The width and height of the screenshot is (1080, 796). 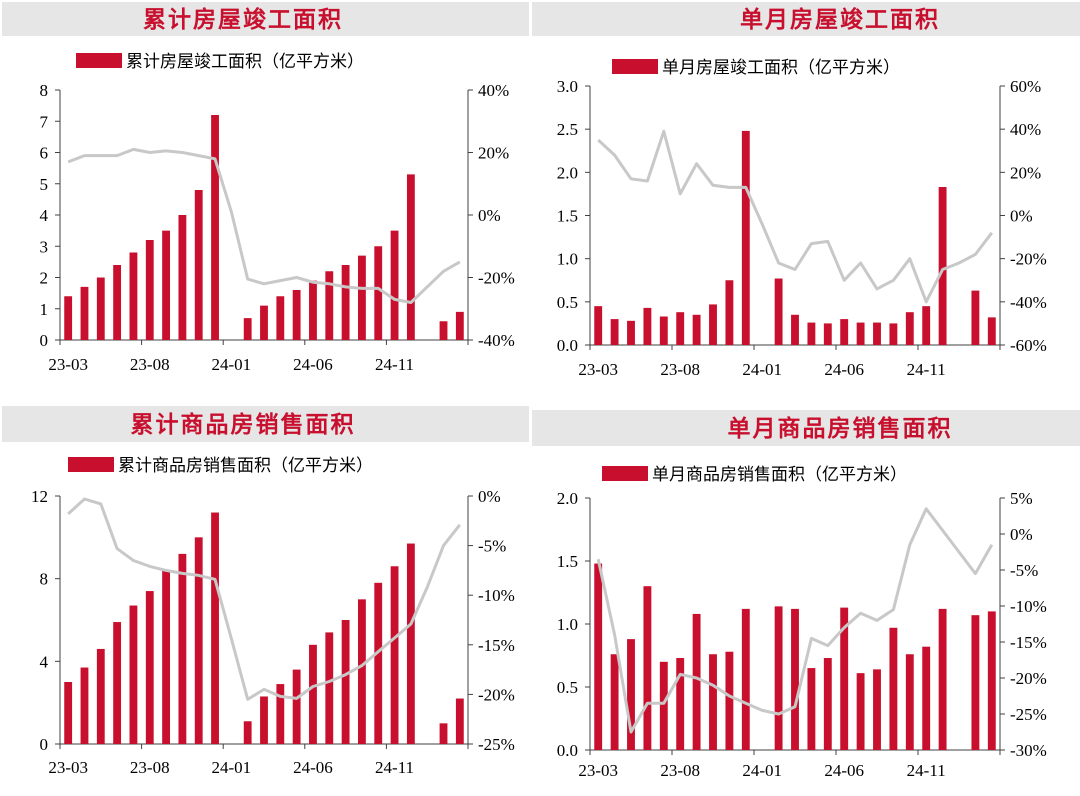 What do you see at coordinates (245, 61) in the screenshot?
I see `legend-label: 累计房屋竣工面积（亿平方米）` at bounding box center [245, 61].